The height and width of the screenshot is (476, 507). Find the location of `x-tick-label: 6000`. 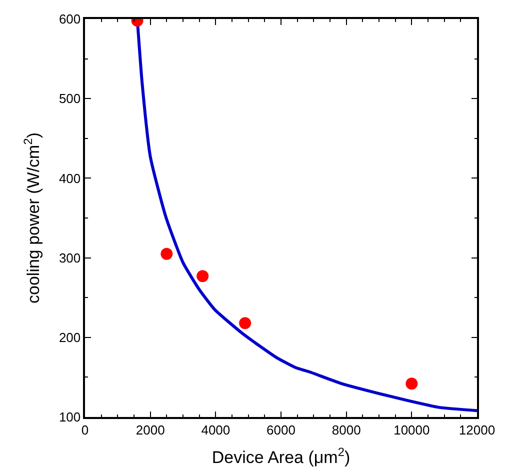

x-tick-label: 6000 is located at coordinates (281, 430).